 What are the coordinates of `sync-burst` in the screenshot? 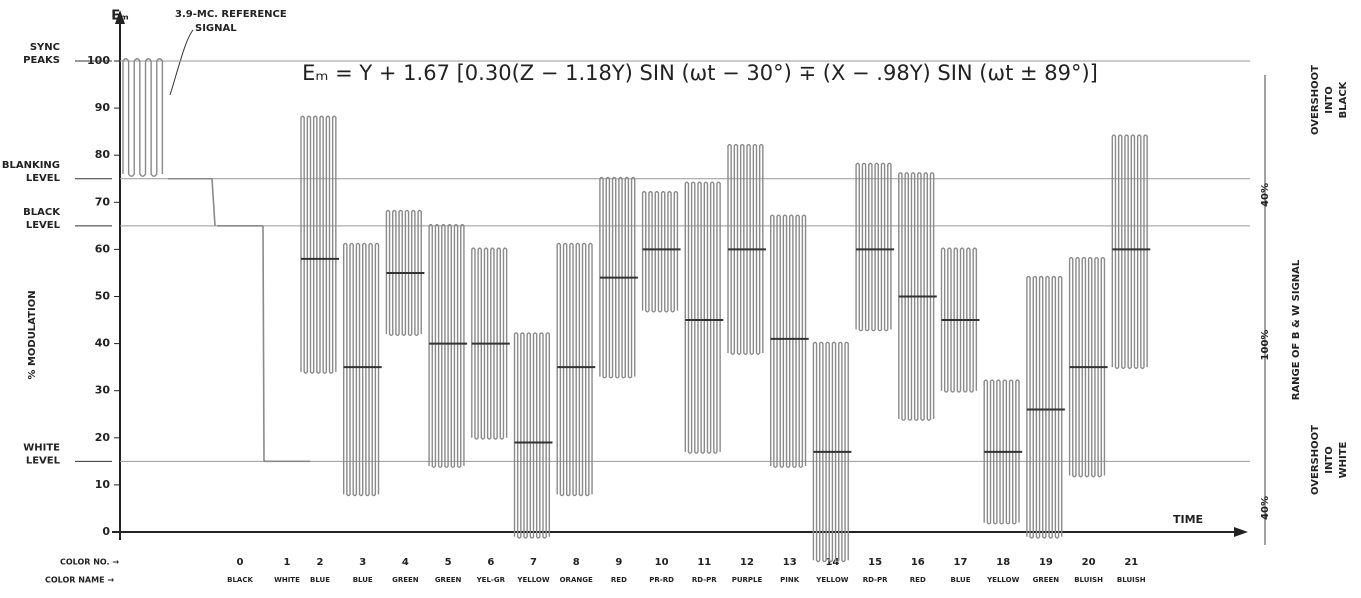 It's located at (143, 117).